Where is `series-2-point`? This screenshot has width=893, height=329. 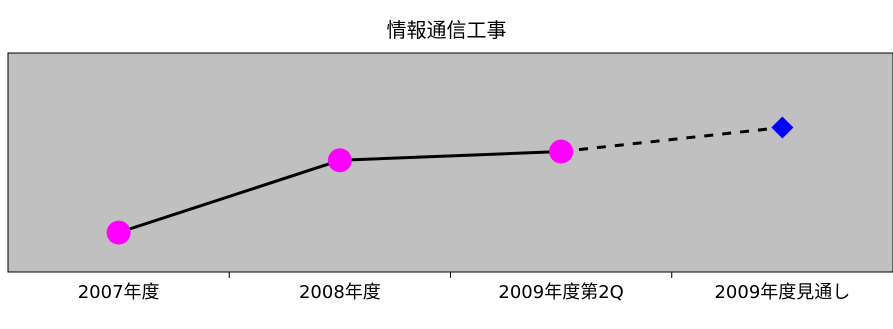
series-2-point is located at coordinates (782, 127).